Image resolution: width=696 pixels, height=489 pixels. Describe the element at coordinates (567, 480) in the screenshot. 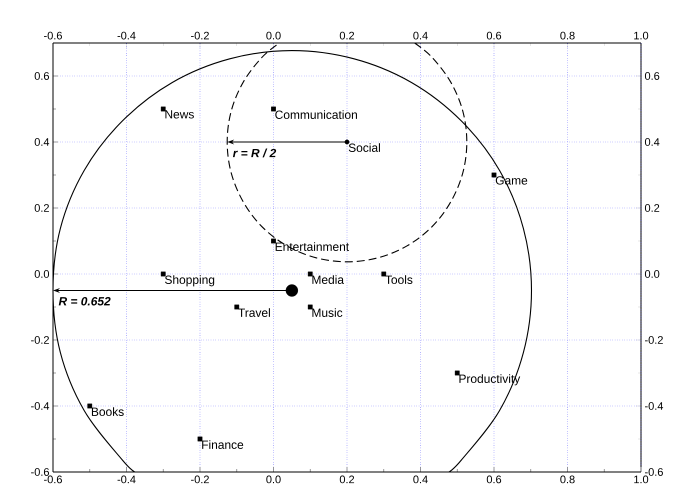

I see `x2-tick-label: 0.8` at that location.